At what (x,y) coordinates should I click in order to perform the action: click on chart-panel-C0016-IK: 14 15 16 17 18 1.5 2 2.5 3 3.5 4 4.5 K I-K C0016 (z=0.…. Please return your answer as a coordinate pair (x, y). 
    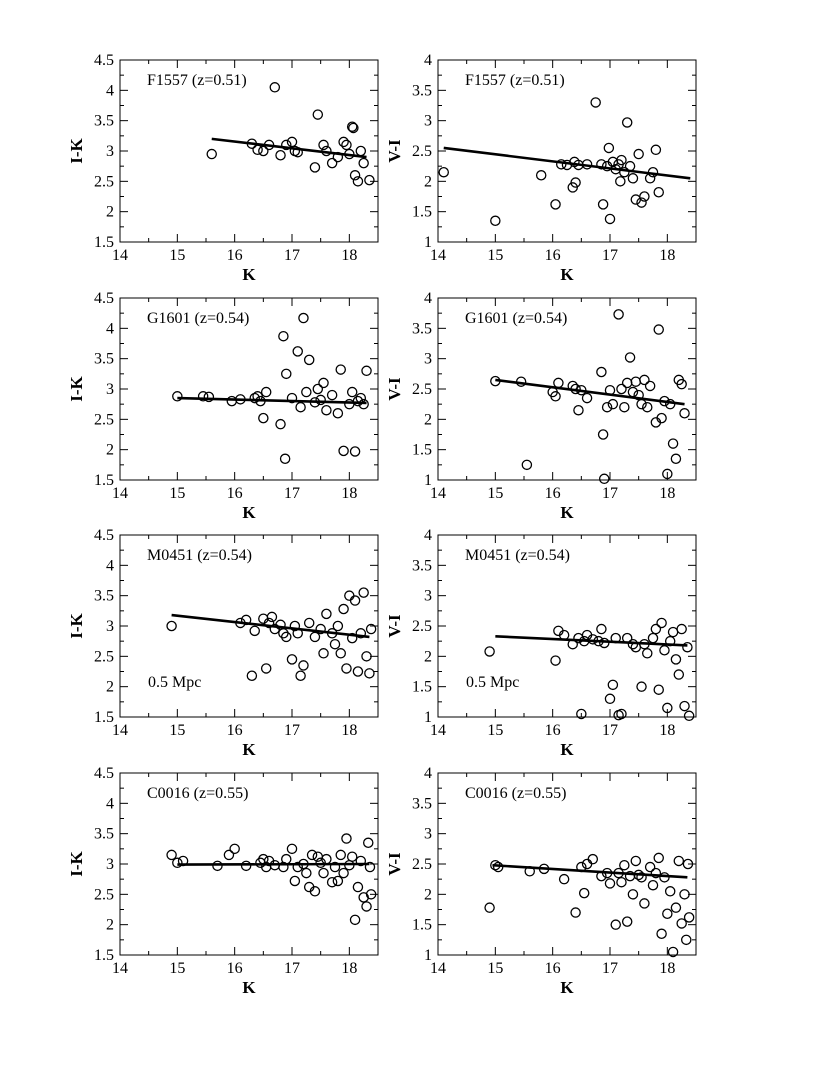
    Looking at the image, I should click on (223, 881).